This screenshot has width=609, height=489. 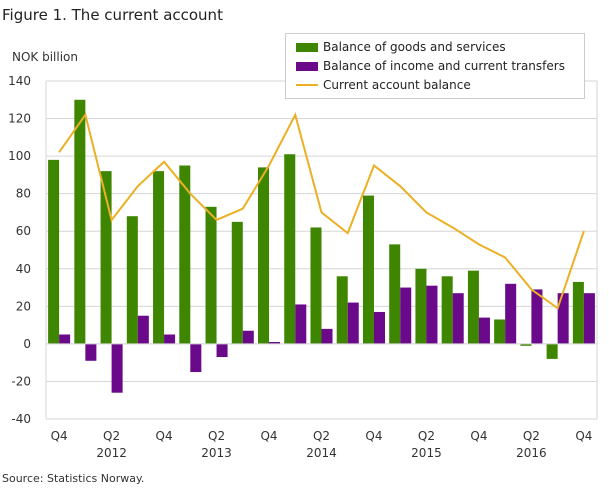 What do you see at coordinates (321, 453) in the screenshot?
I see `x-year-label: 2014` at bounding box center [321, 453].